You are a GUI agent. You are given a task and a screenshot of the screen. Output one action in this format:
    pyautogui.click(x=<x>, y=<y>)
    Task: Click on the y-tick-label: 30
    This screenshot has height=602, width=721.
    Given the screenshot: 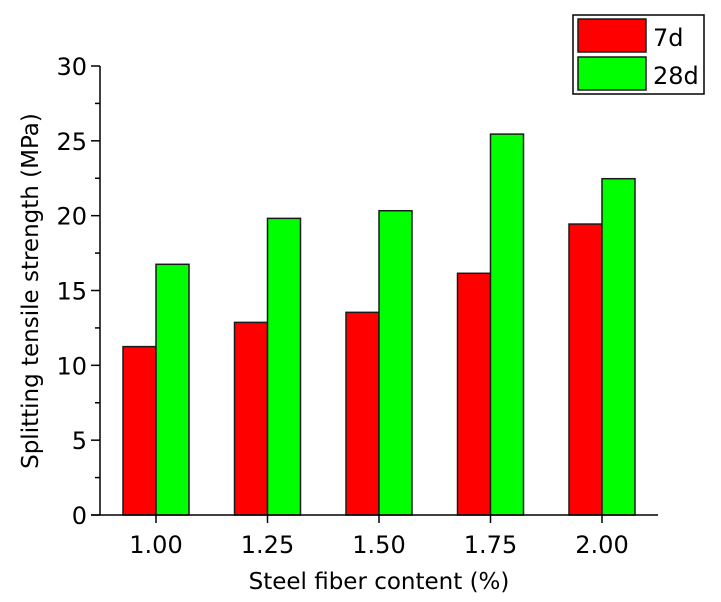 What is the action you would take?
    pyautogui.click(x=71, y=67)
    